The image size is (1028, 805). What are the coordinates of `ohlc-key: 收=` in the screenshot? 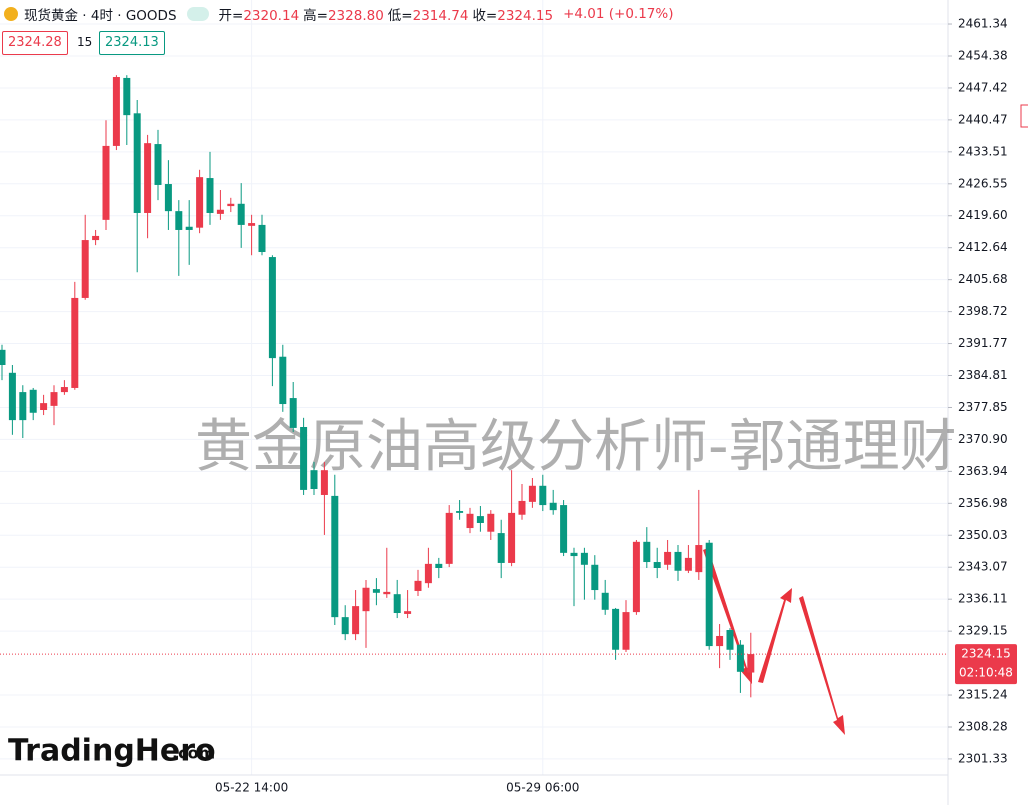 It's located at (485, 16).